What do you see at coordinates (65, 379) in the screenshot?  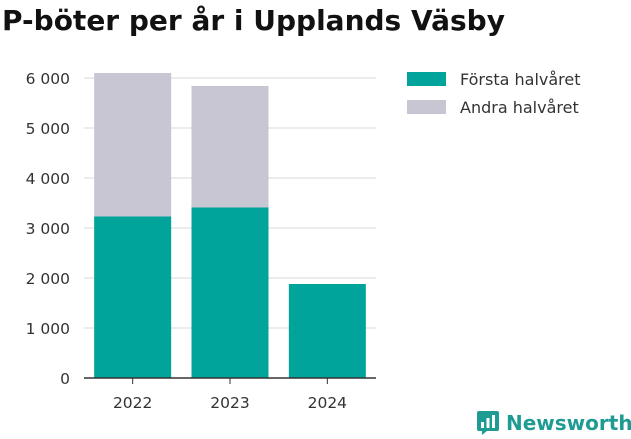 I see `y-tick-label: 0` at bounding box center [65, 379].